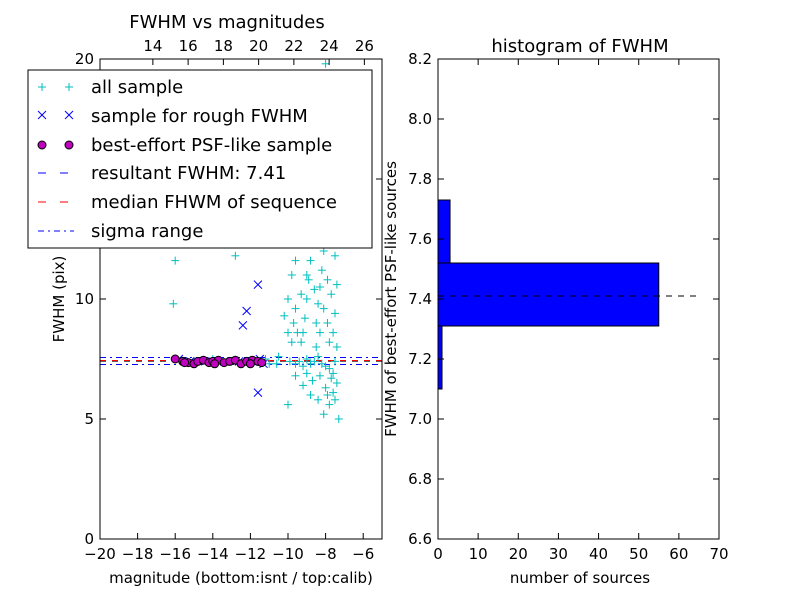  I want to click on left-top-xtick-label: 18, so click(223, 46).